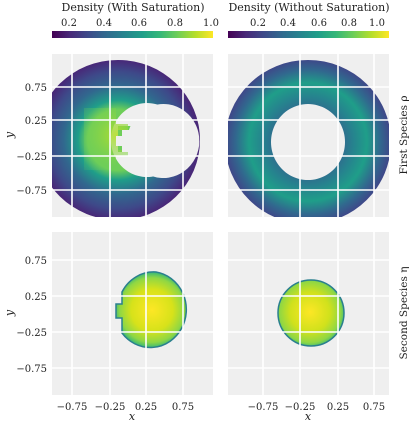  I want to click on colorbar-right-label: Density (Without Saturation), so click(308, 7).